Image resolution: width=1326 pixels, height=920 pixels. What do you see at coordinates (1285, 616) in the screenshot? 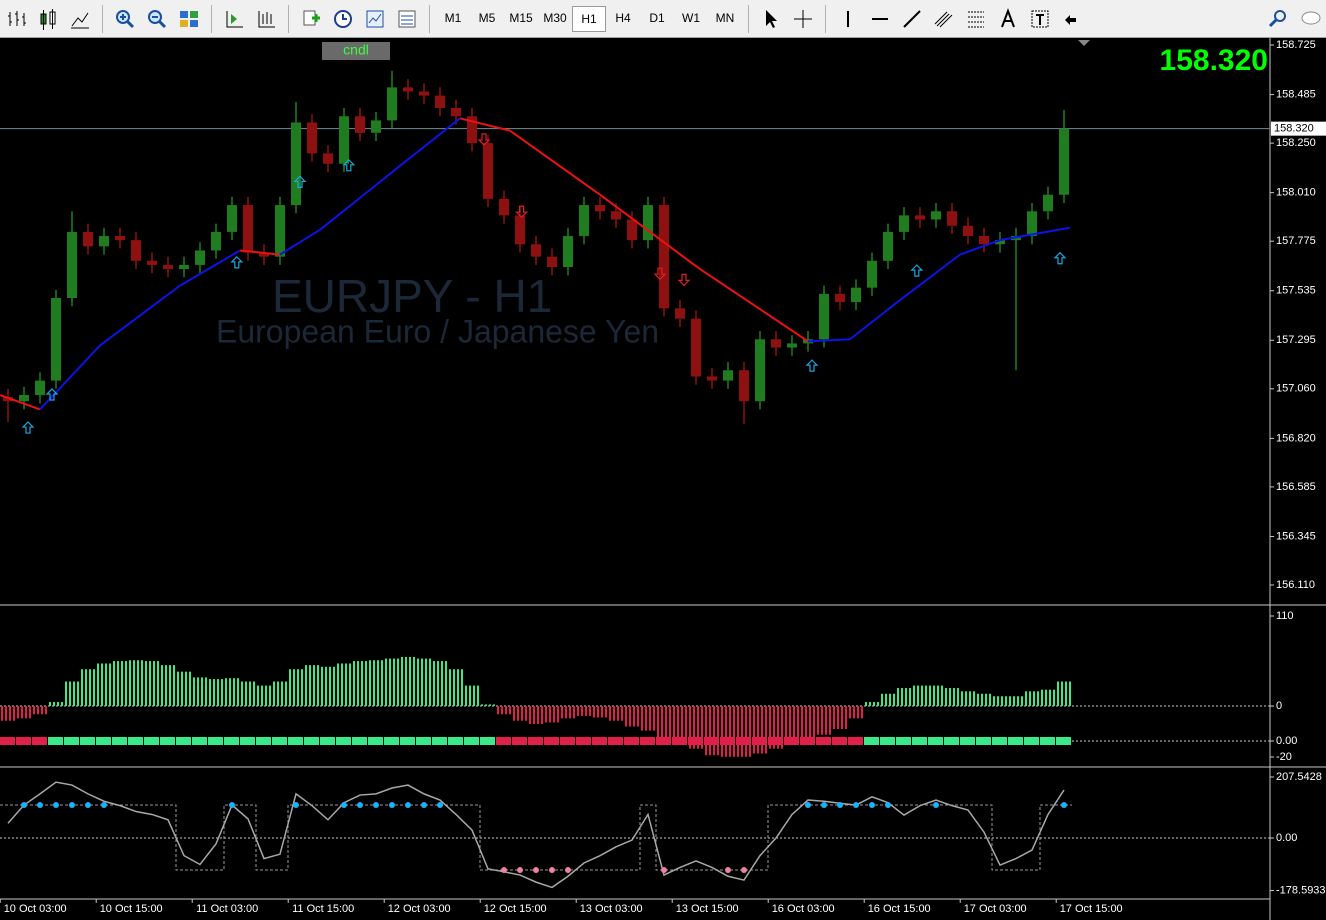
I see `y-tick-label: 110` at bounding box center [1285, 616].